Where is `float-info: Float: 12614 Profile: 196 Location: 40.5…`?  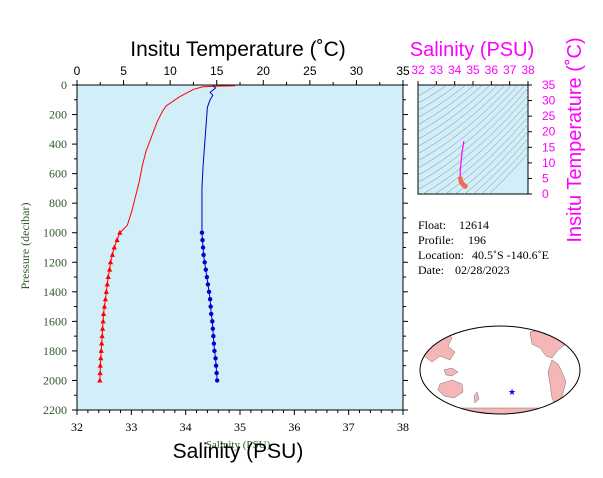
float-info: Float: 12614 Profile: 196 Location: 40.5… is located at coordinates (483, 247).